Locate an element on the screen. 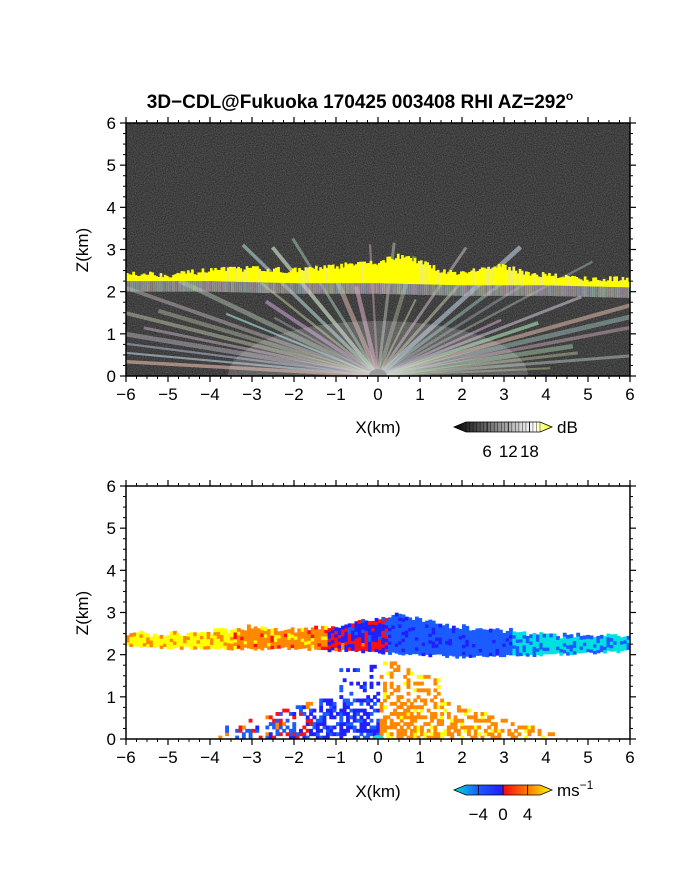  reflectivity-x-axis-label: X(km) is located at coordinates (377, 427).